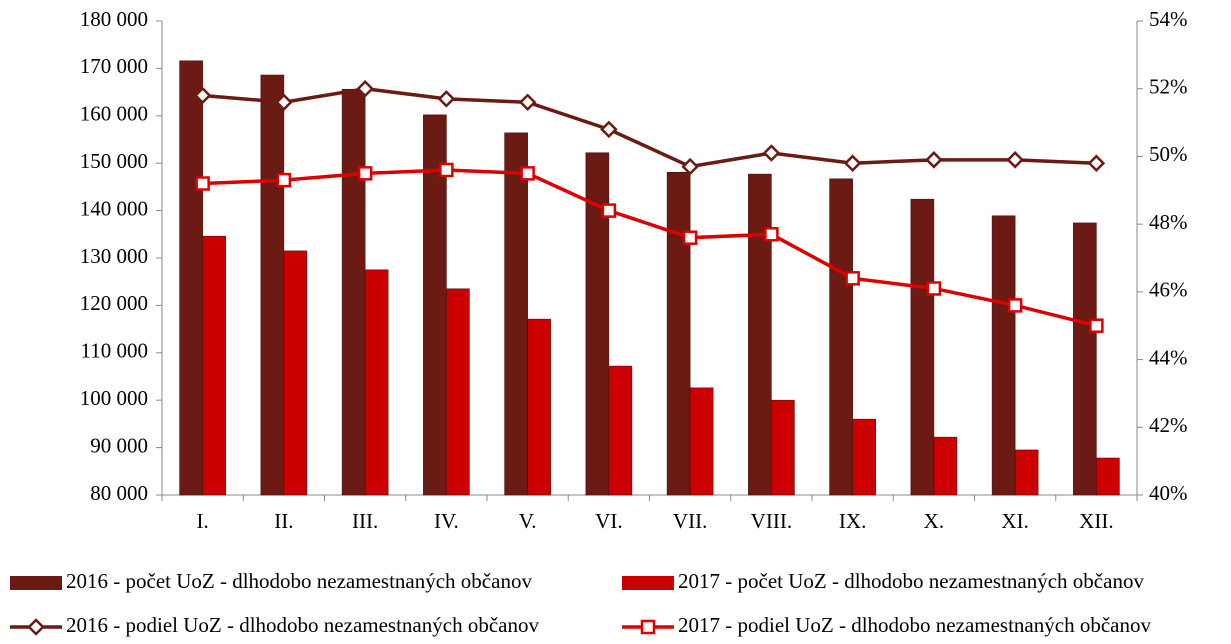 The image size is (1231, 644). Describe the element at coordinates (119, 445) in the screenshot. I see `y-tick-label: 90 000` at that location.